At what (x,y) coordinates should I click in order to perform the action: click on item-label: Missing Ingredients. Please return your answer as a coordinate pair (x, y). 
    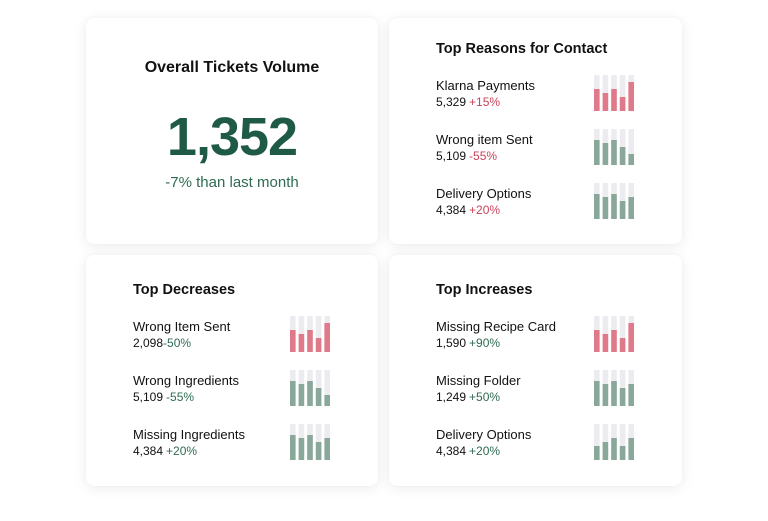
    Looking at the image, I should click on (189, 434).